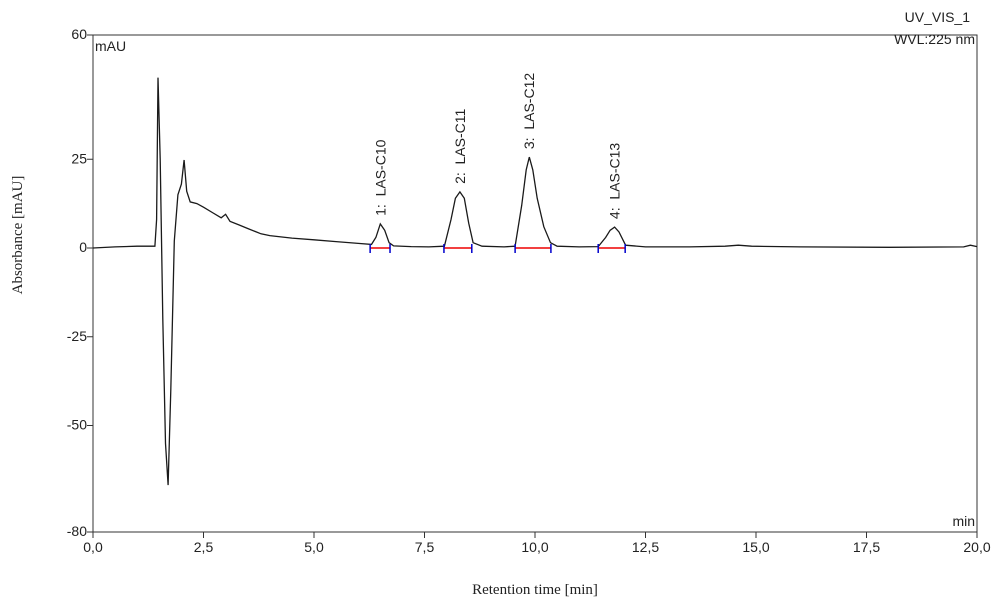  I want to click on x-tick-label: 5,0, so click(314, 547).